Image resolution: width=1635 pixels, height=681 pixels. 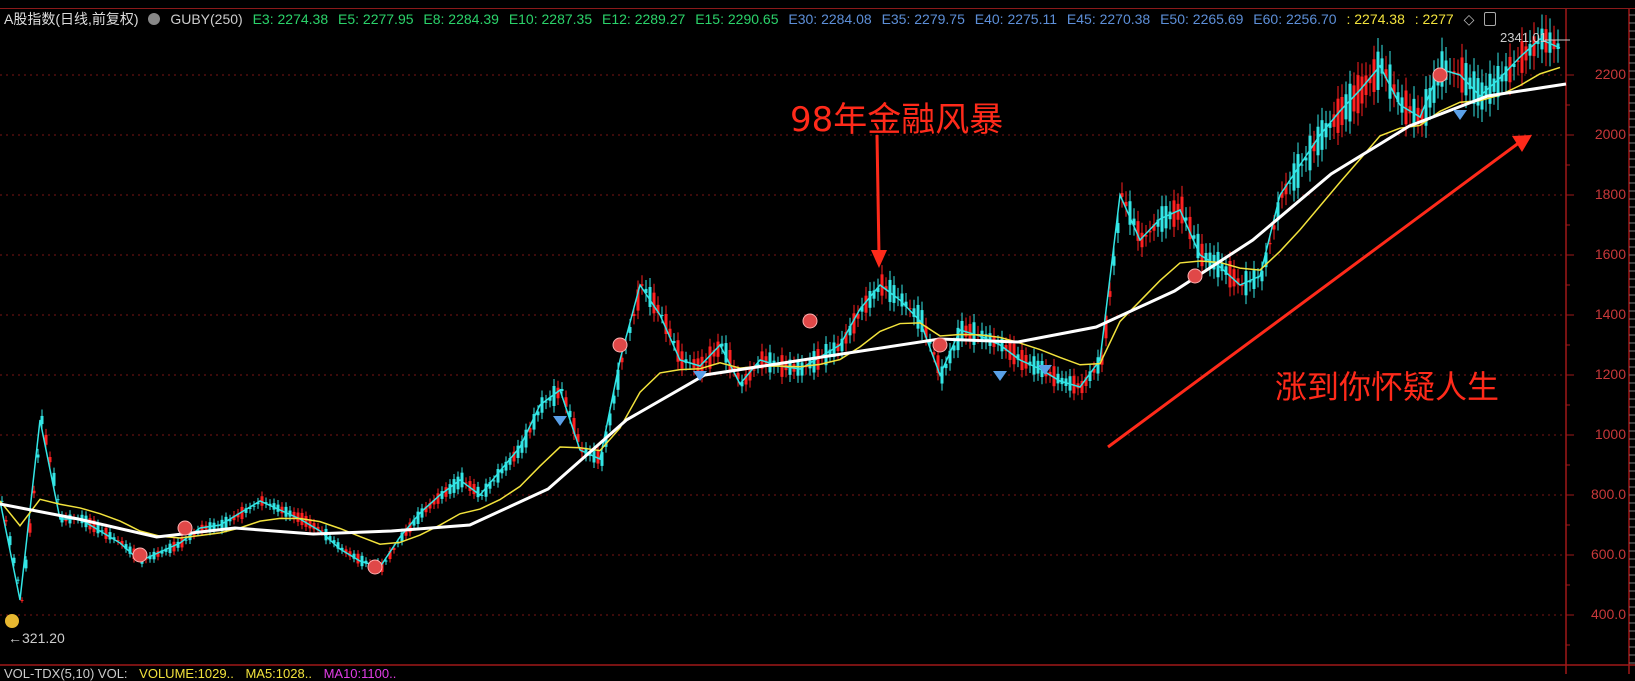 I want to click on y-tick-label: 1800, so click(x=1610, y=194).